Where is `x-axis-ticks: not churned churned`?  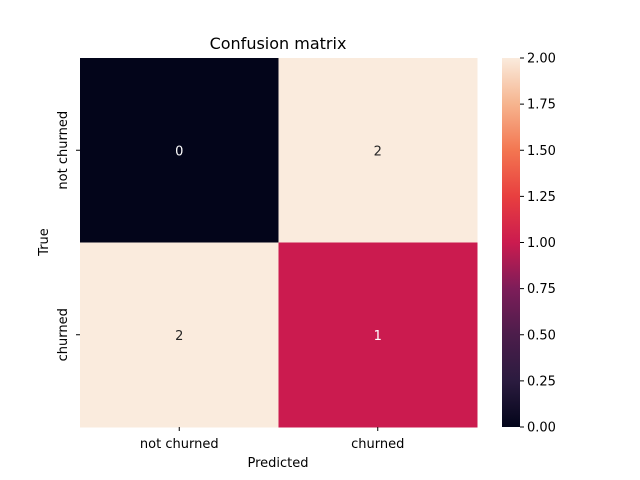
x-axis-ticks: not churned churned is located at coordinates (272, 439).